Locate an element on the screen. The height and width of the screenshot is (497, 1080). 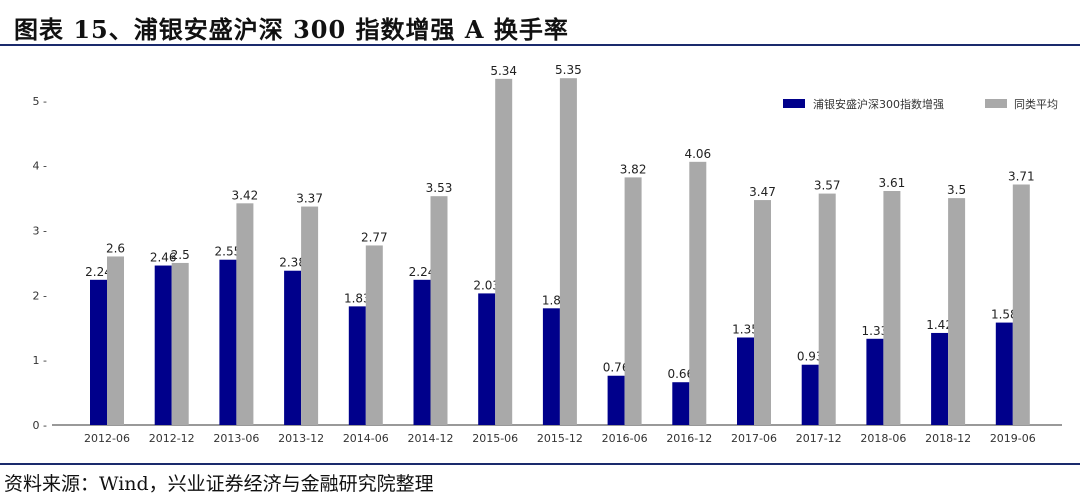
x-tick-label: 2014-12 is located at coordinates (431, 438).